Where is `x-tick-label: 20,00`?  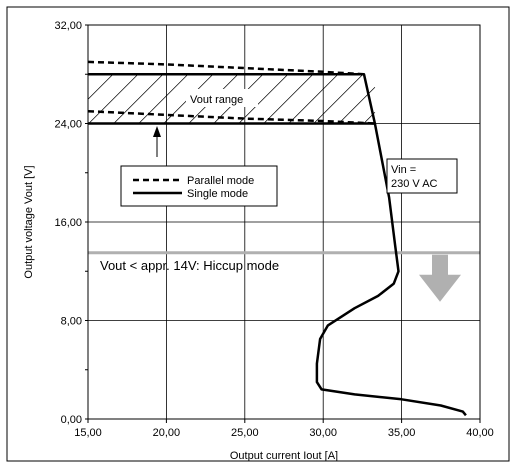 x-tick-label: 20,00 is located at coordinates (167, 433).